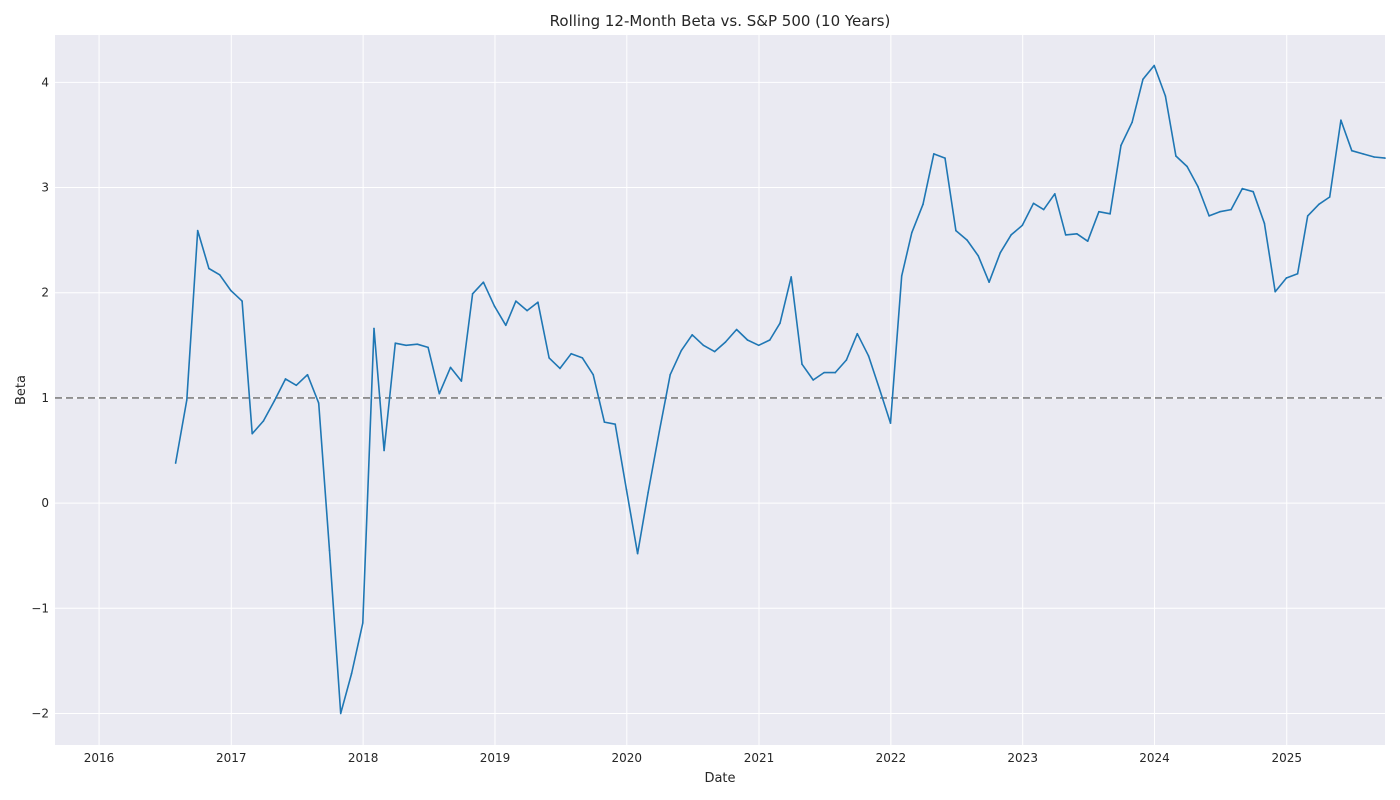  Describe the element at coordinates (99, 758) in the screenshot. I see `x-tick-label: 2016` at that location.